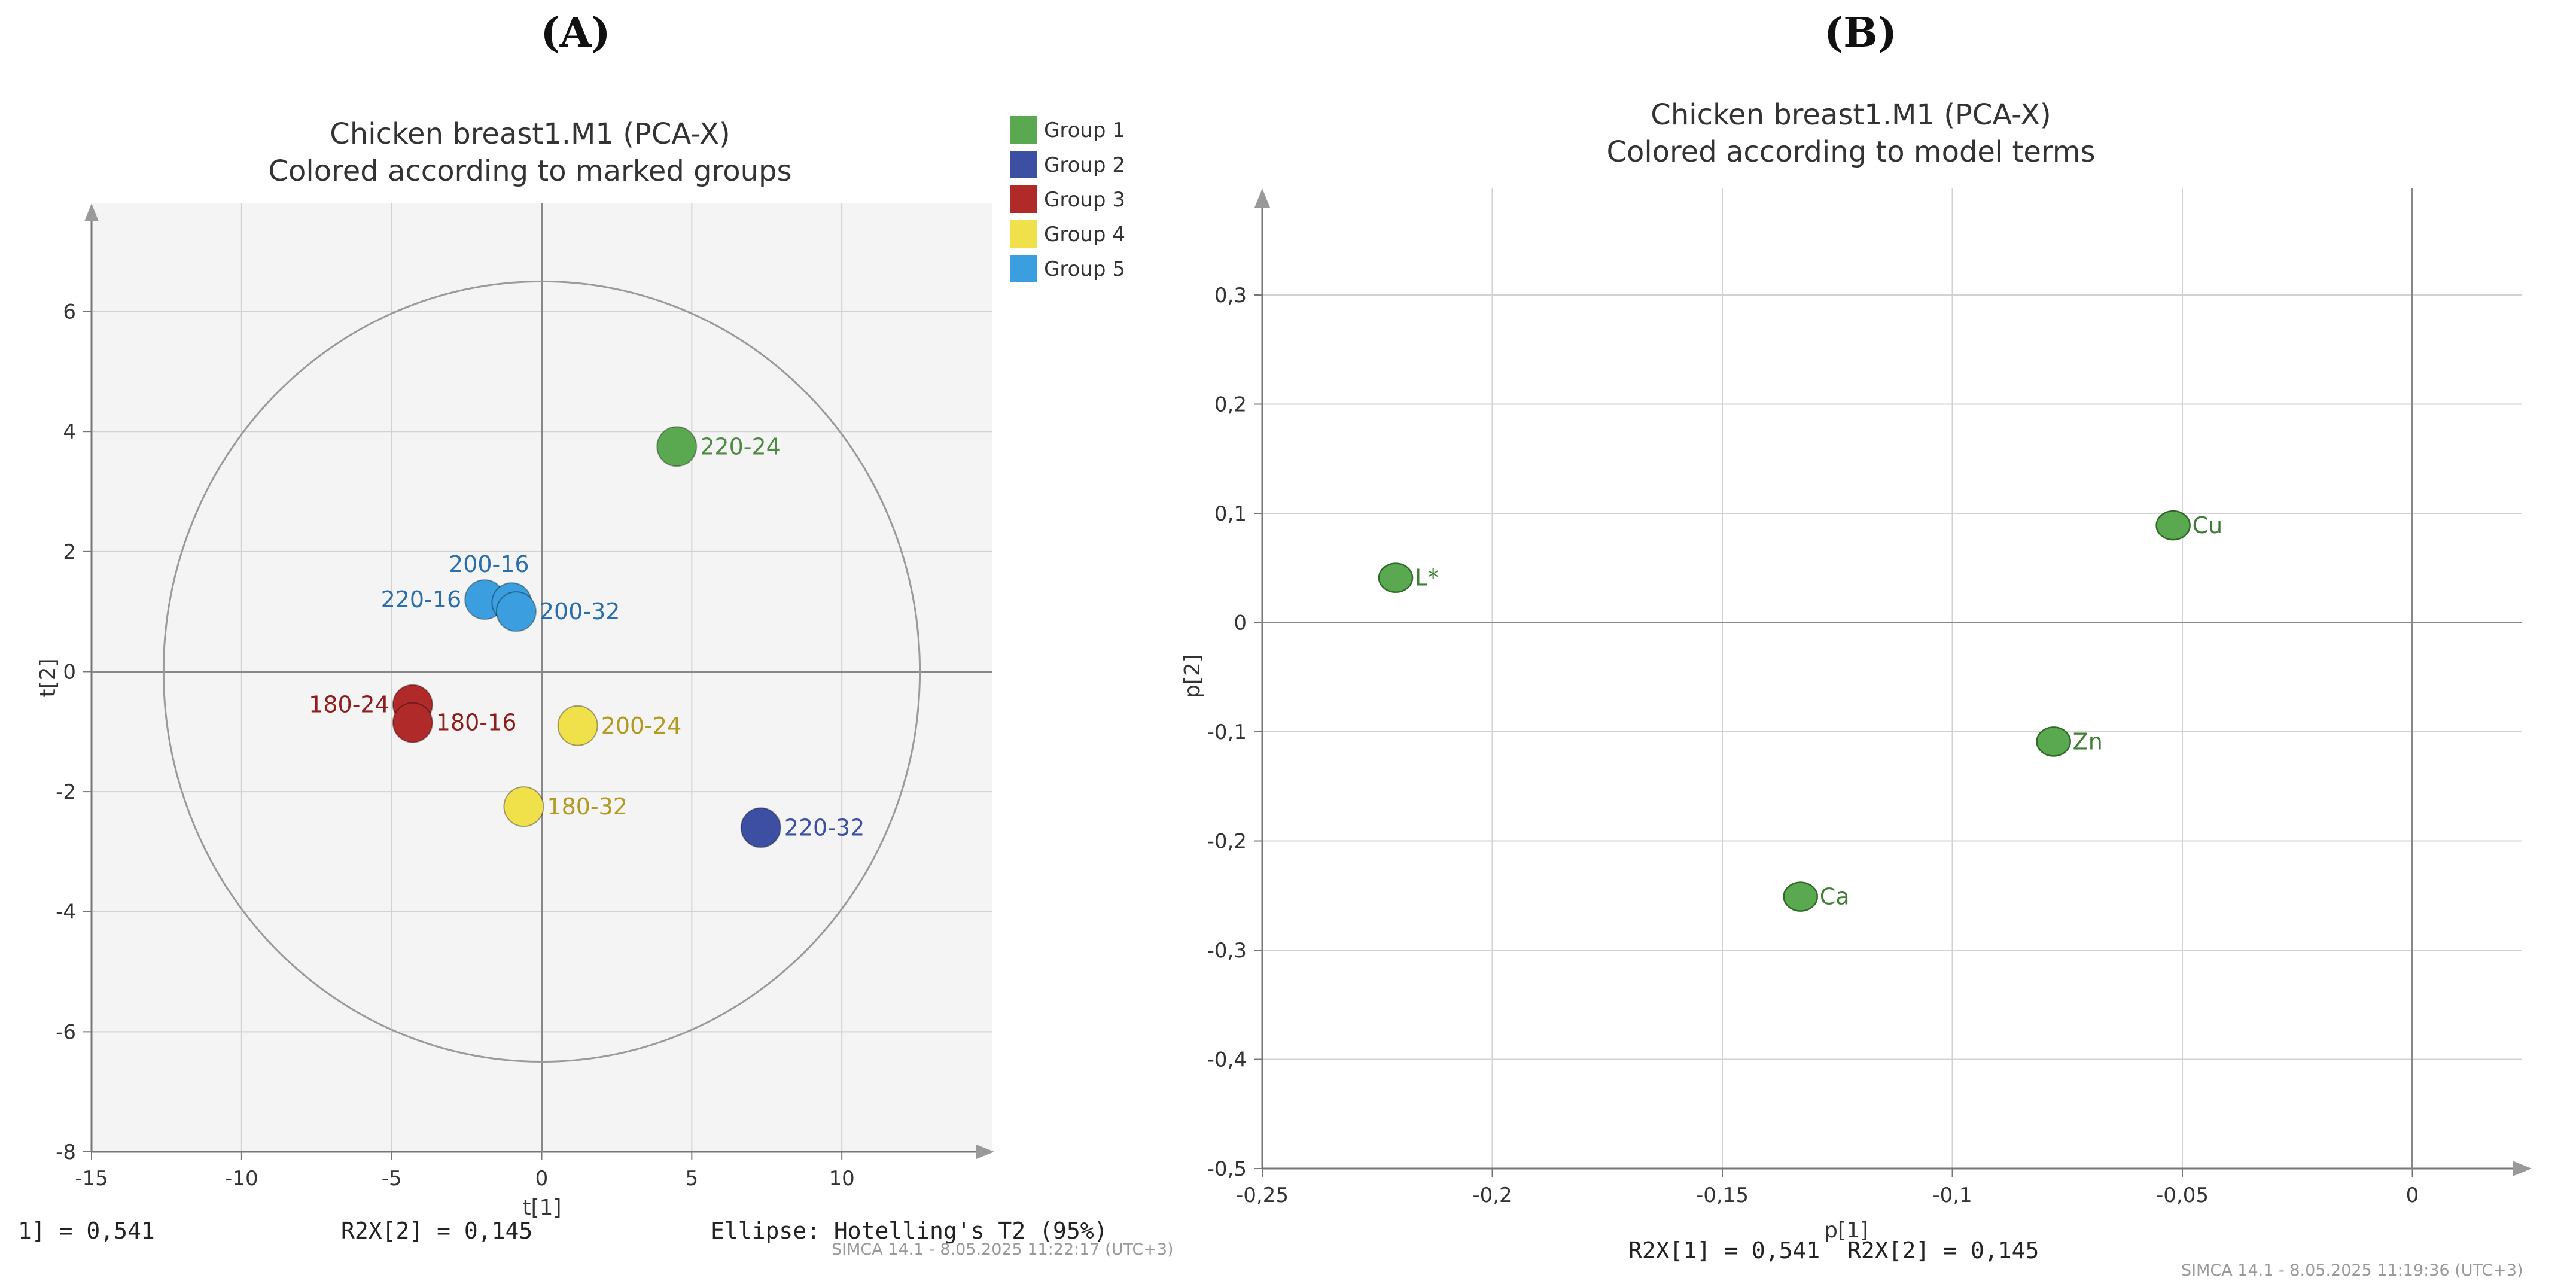 Image resolution: width=2576 pixels, height=1281 pixels. What do you see at coordinates (1833, 1250) in the screenshot?
I see `chart-b-r2x: R2X[1] = 0,541 R2X[2] = 0,145` at bounding box center [1833, 1250].